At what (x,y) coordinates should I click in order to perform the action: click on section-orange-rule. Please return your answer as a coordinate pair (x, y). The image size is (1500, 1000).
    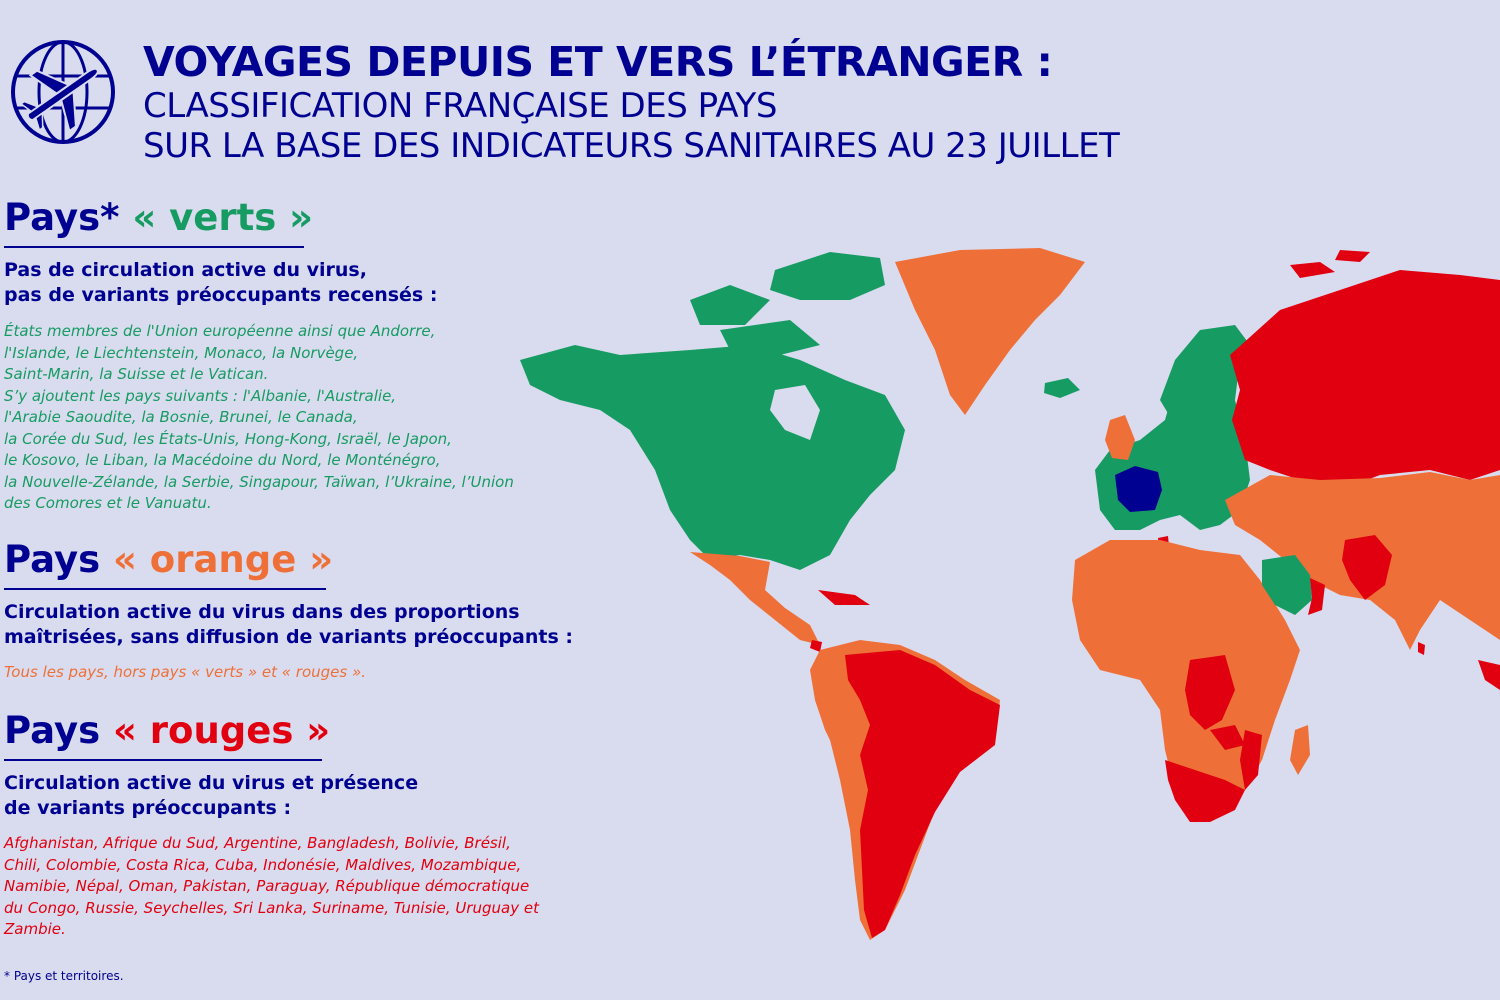
    Looking at the image, I should click on (165, 589).